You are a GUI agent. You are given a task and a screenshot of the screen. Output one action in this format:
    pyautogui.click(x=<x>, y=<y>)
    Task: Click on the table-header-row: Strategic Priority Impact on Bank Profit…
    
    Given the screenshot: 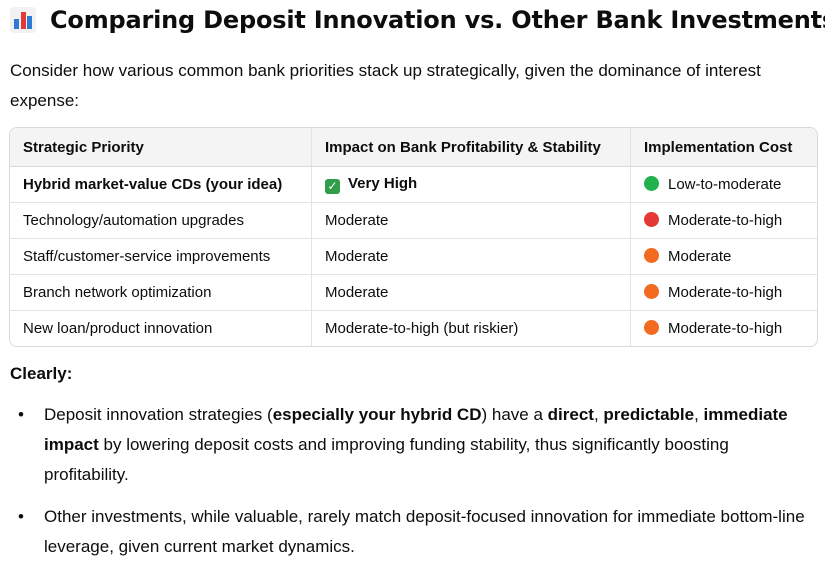 What is the action you would take?
    pyautogui.click(x=413, y=147)
    